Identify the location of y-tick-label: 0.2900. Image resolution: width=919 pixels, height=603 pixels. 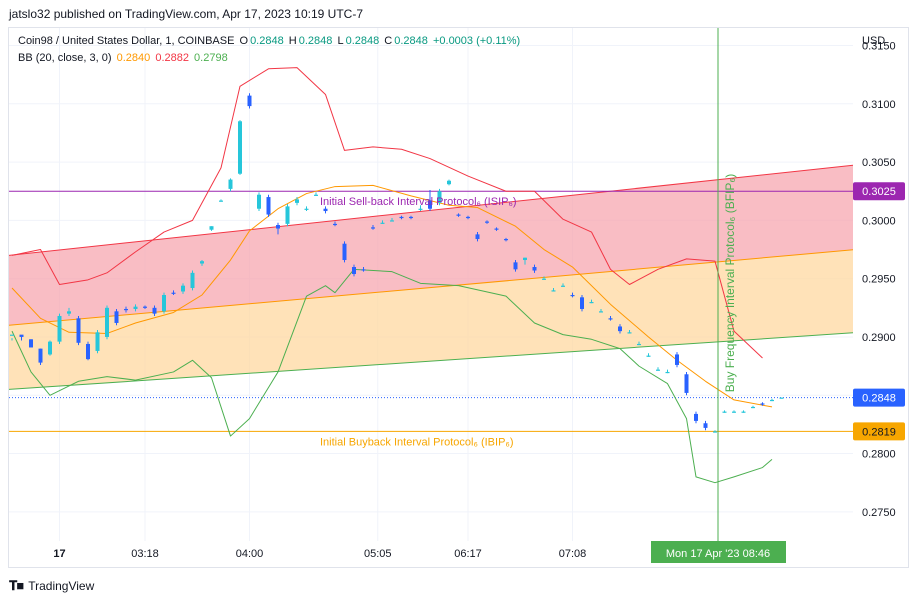
(879, 338).